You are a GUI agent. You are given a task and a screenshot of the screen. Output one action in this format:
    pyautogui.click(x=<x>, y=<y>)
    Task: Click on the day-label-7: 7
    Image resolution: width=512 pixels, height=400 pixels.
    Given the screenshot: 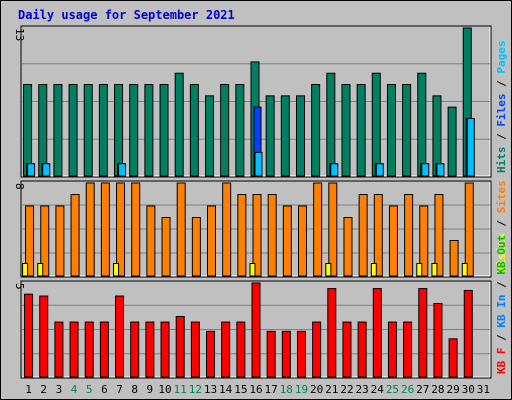 What is the action you would take?
    pyautogui.click(x=119, y=389)
    